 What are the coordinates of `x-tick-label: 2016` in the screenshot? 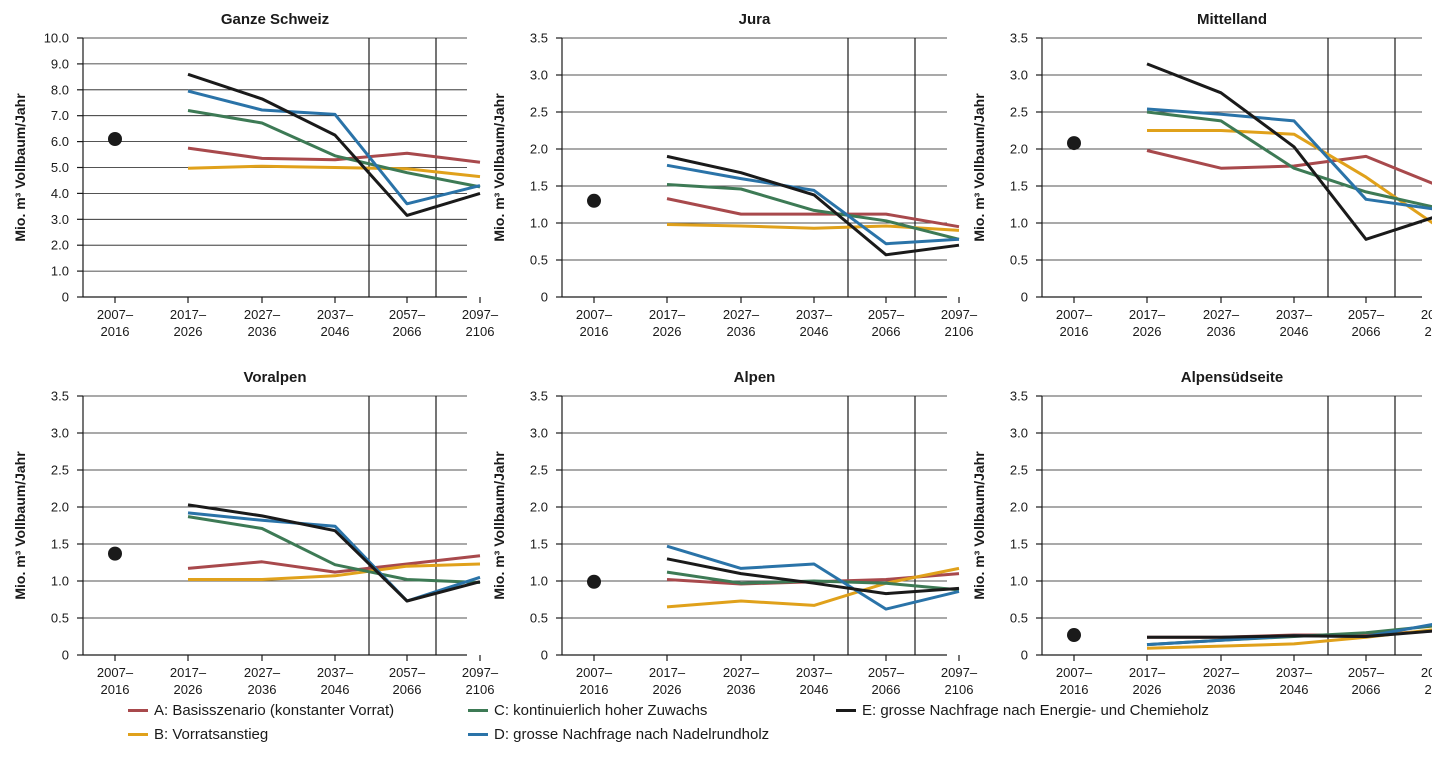 It's located at (594, 689).